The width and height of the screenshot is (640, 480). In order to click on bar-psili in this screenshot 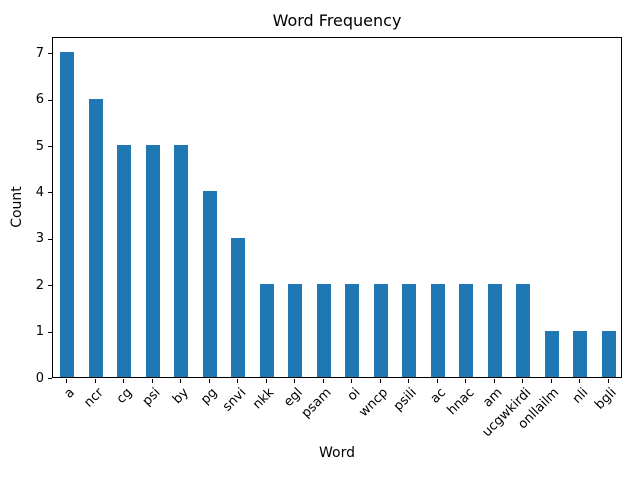, I will do `click(409, 330)`.